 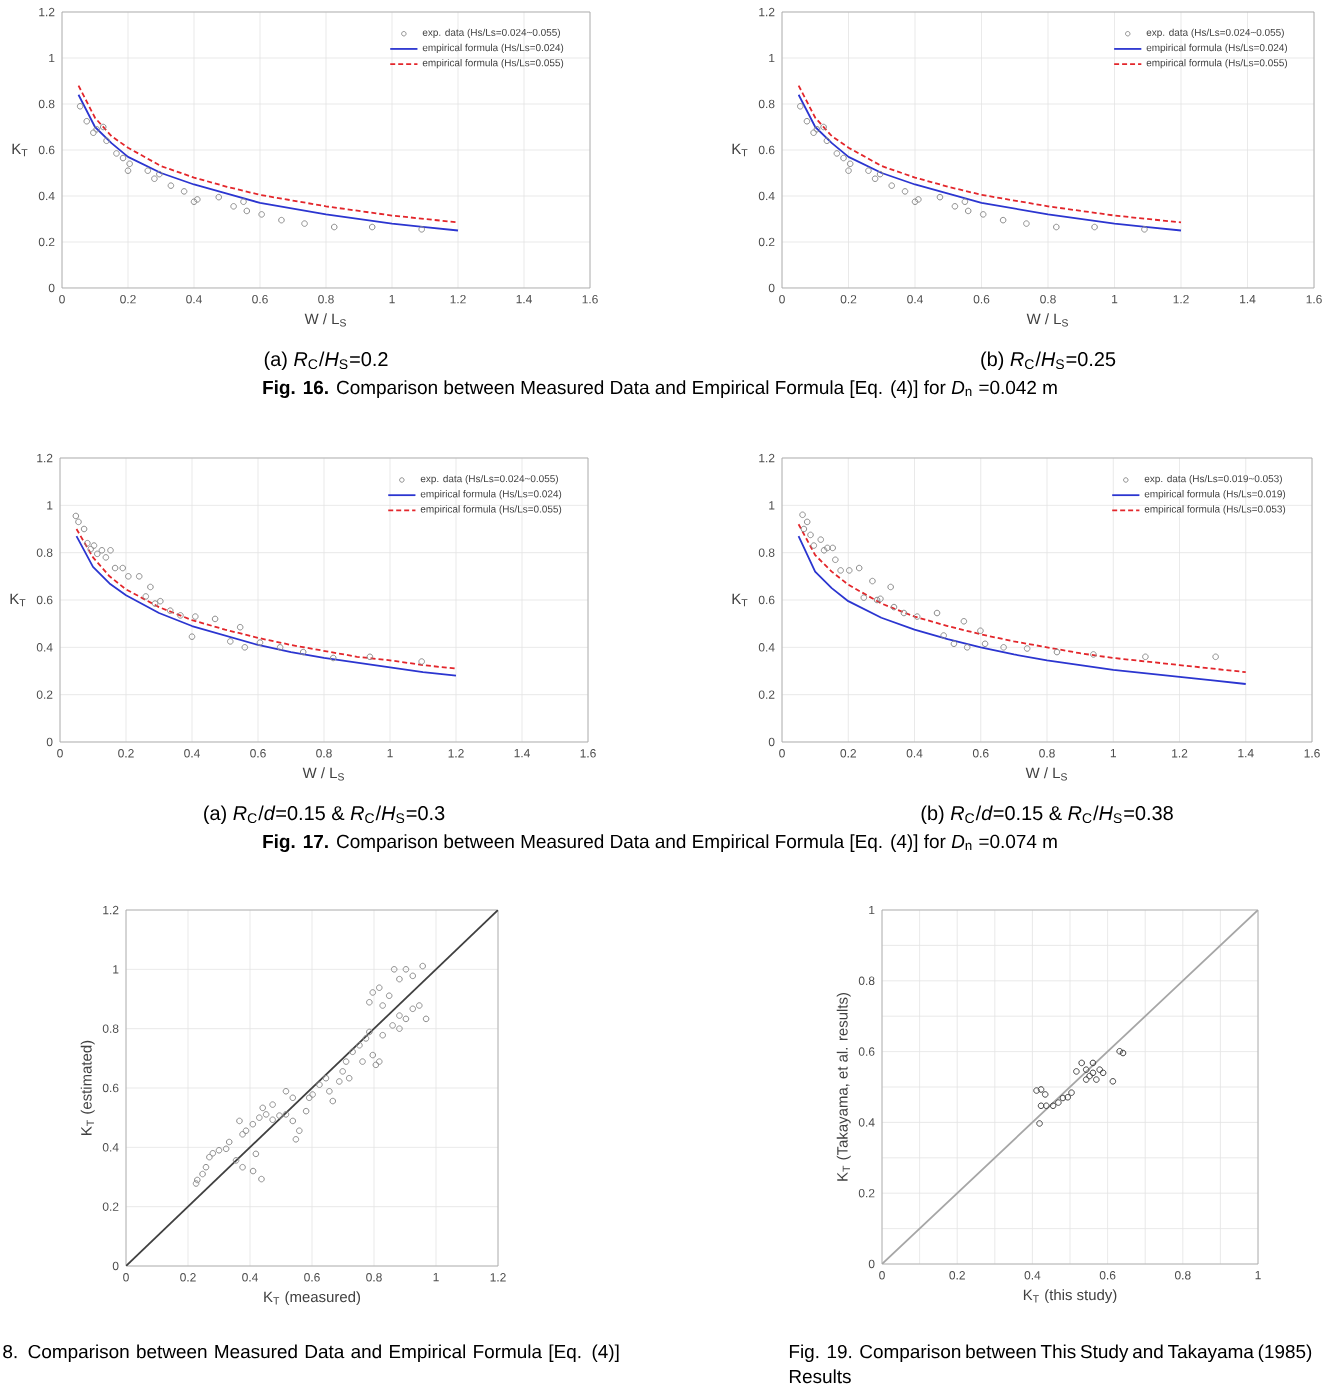 I want to click on text: Fig. 17. Comparison between Measured Data and Empirical Formula [Eq. (4)] for D$_{n}$ =0.074 m, so click(x=660, y=843).